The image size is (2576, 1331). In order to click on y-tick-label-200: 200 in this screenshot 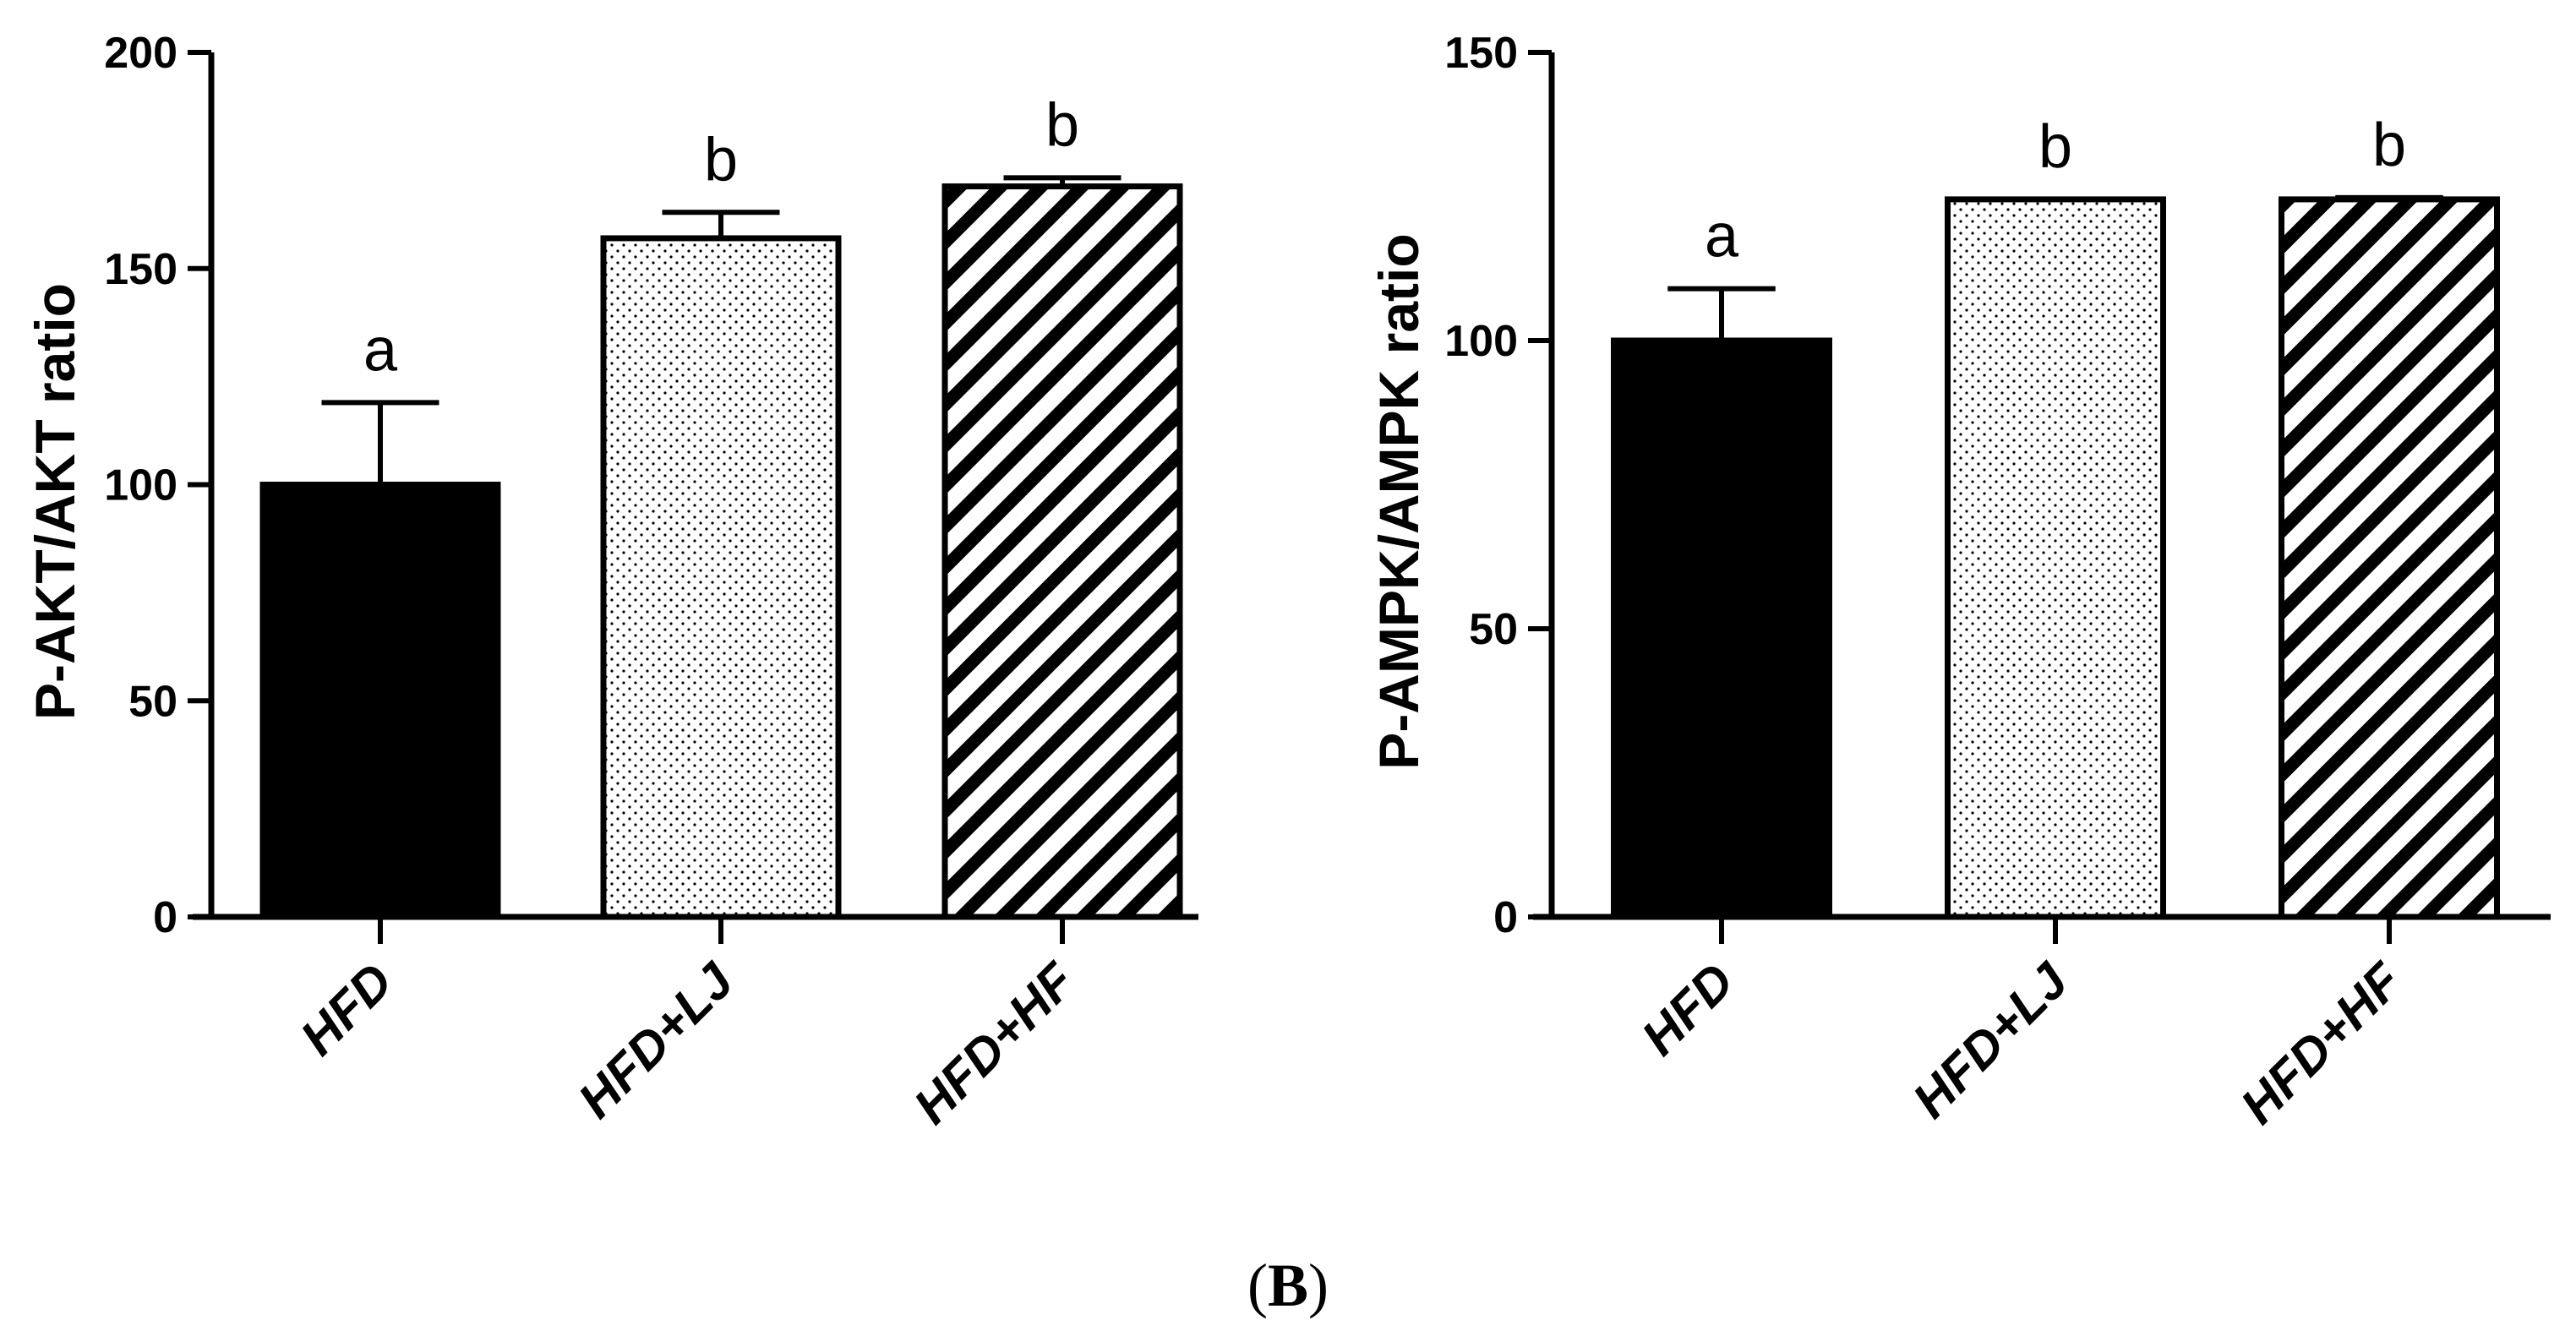, I will do `click(140, 53)`.